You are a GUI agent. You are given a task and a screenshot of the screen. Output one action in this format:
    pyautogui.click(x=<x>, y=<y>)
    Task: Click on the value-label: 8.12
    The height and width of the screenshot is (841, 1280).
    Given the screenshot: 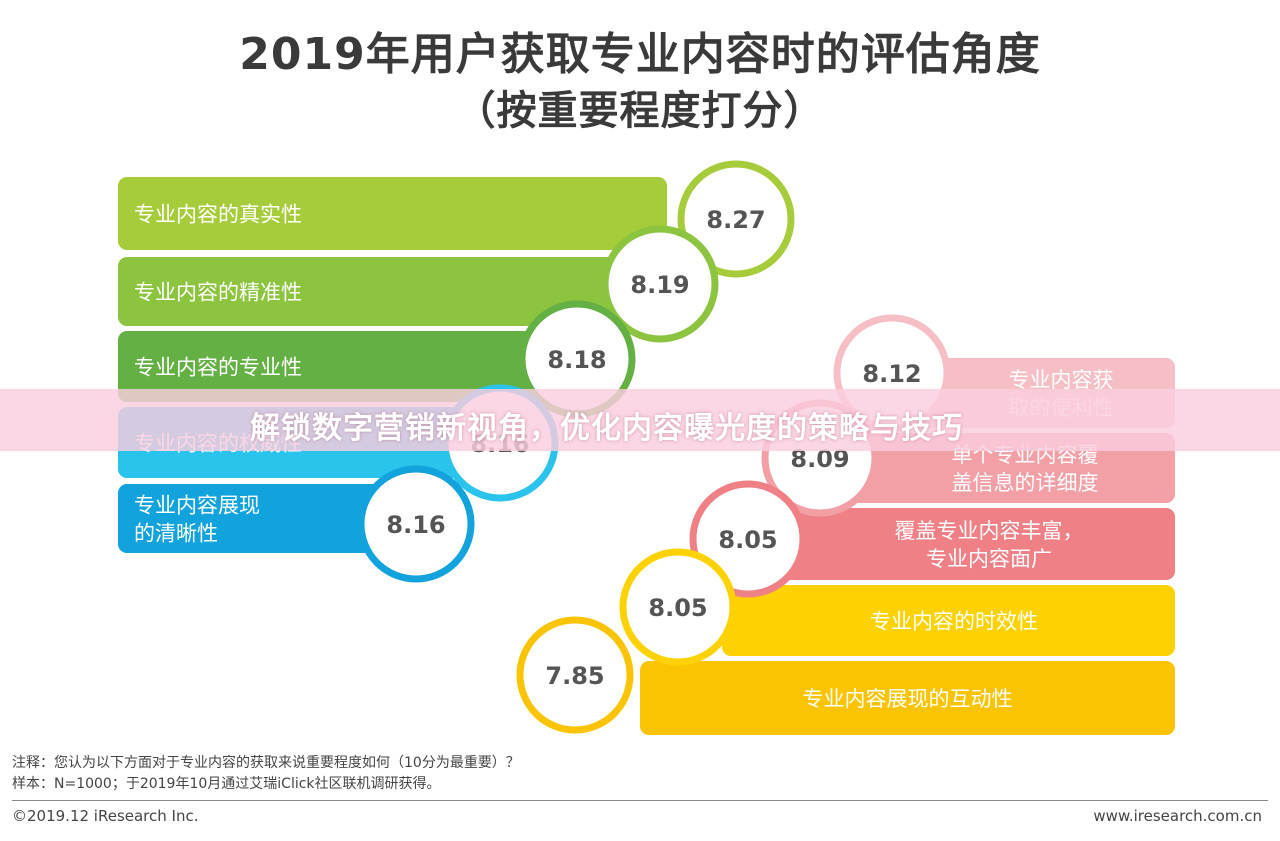 What is the action you would take?
    pyautogui.click(x=891, y=374)
    